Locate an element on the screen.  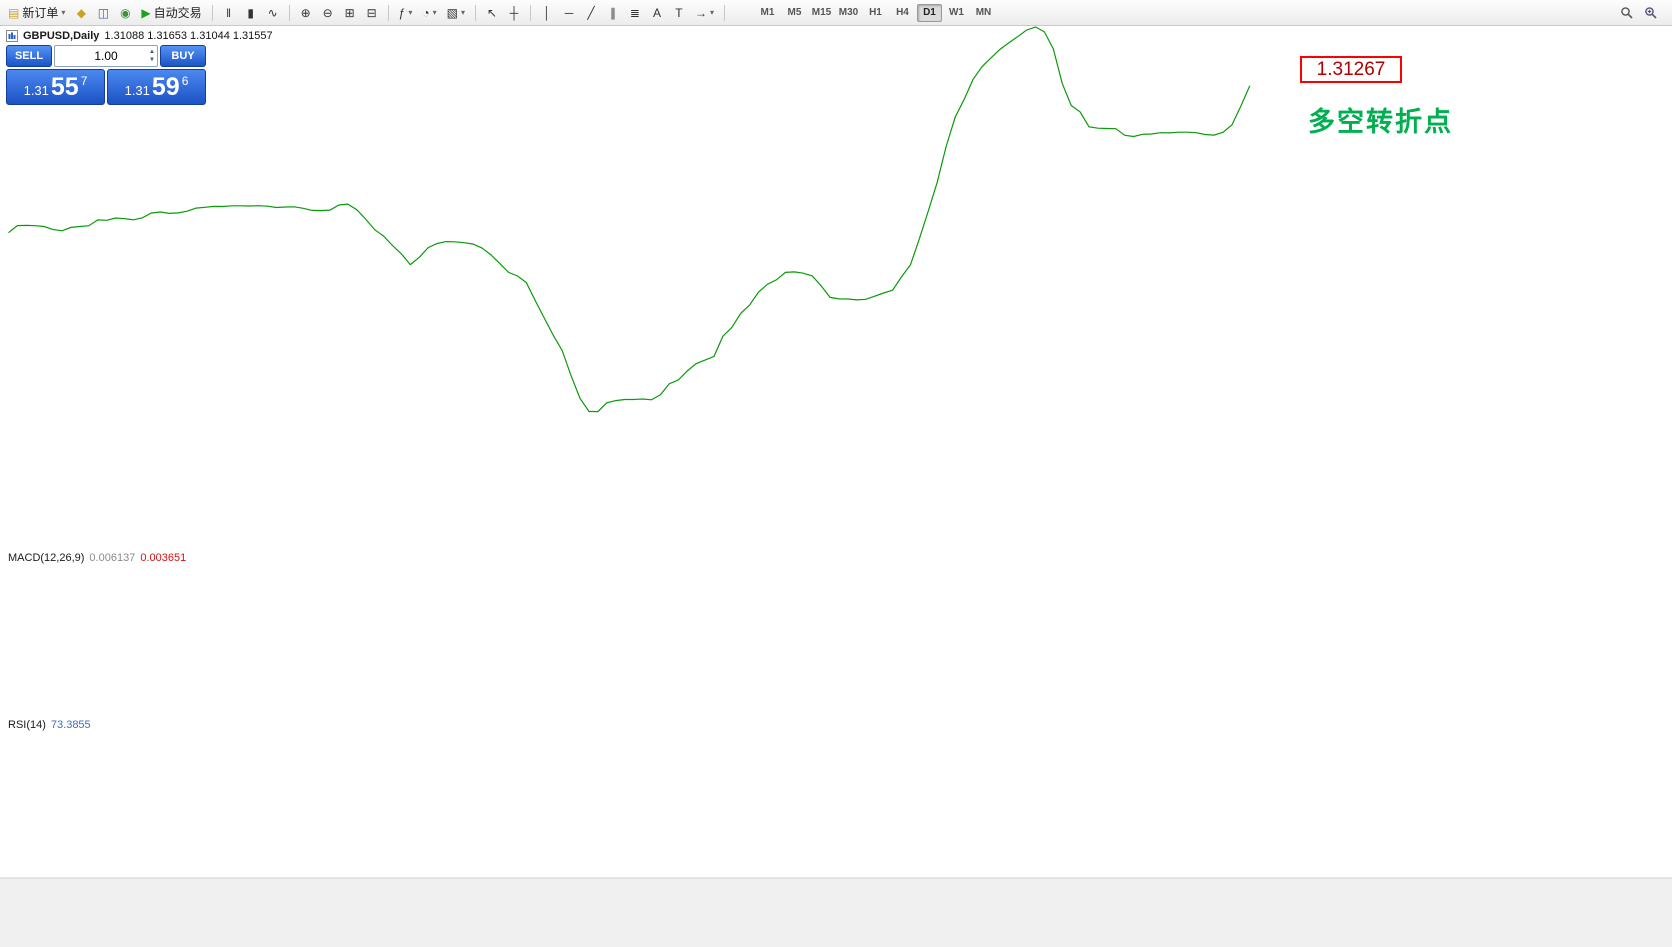
bottom-filler is located at coordinates (836, 912).